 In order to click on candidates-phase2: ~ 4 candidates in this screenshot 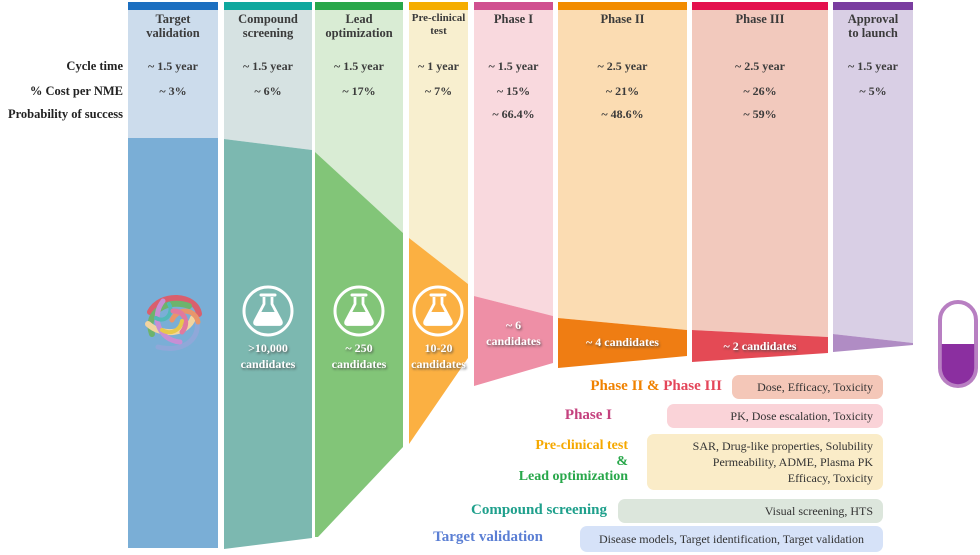, I will do `click(622, 342)`.